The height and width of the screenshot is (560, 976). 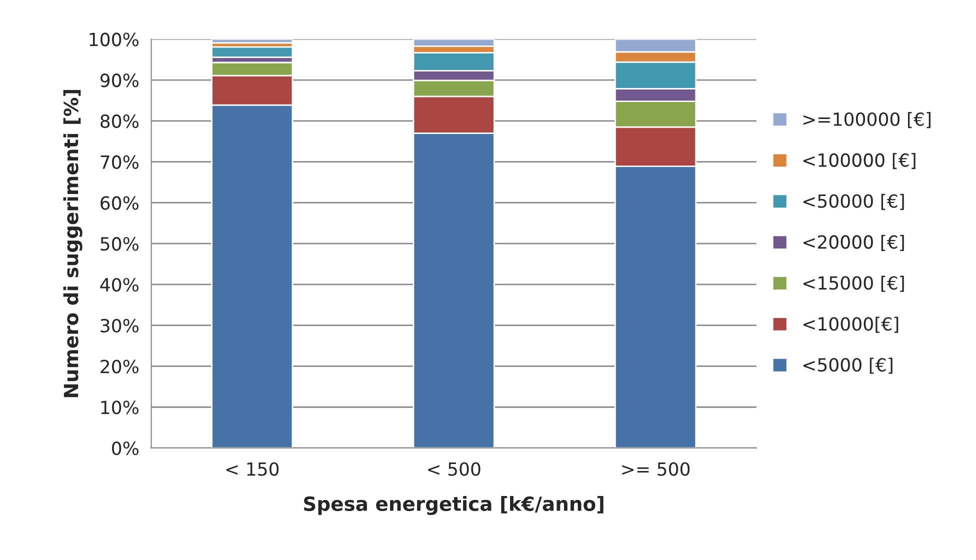 I want to click on x-tick-label: < 150, so click(x=252, y=469).